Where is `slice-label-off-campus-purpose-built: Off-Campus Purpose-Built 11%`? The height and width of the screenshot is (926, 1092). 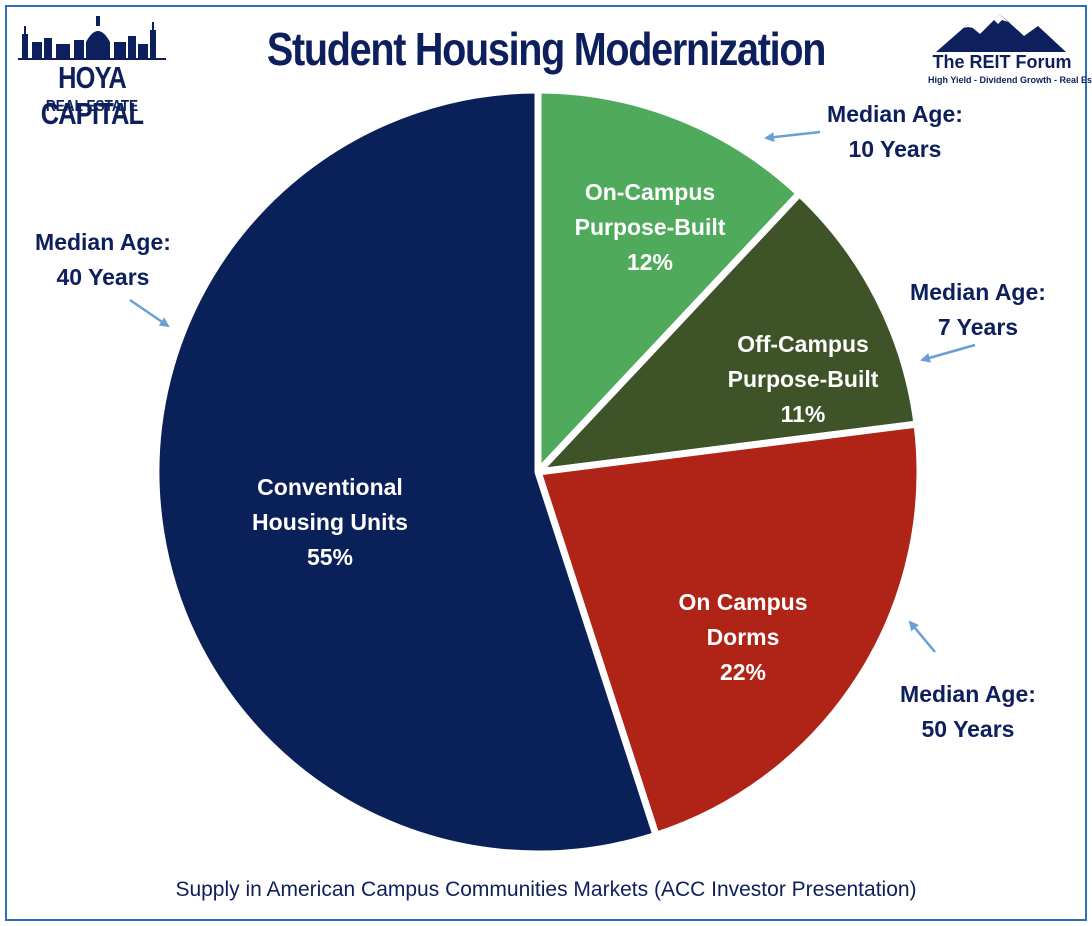 slice-label-off-campus-purpose-built: Off-Campus Purpose-Built 11% is located at coordinates (803, 379).